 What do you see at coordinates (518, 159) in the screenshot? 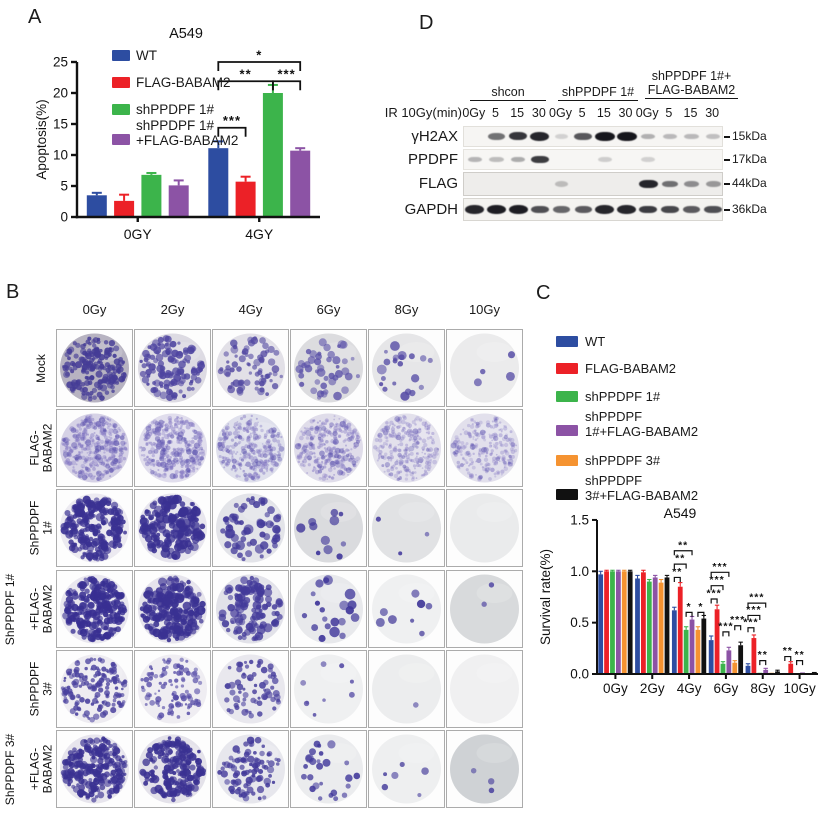
I see `band-PPDPF-lane3` at bounding box center [518, 159].